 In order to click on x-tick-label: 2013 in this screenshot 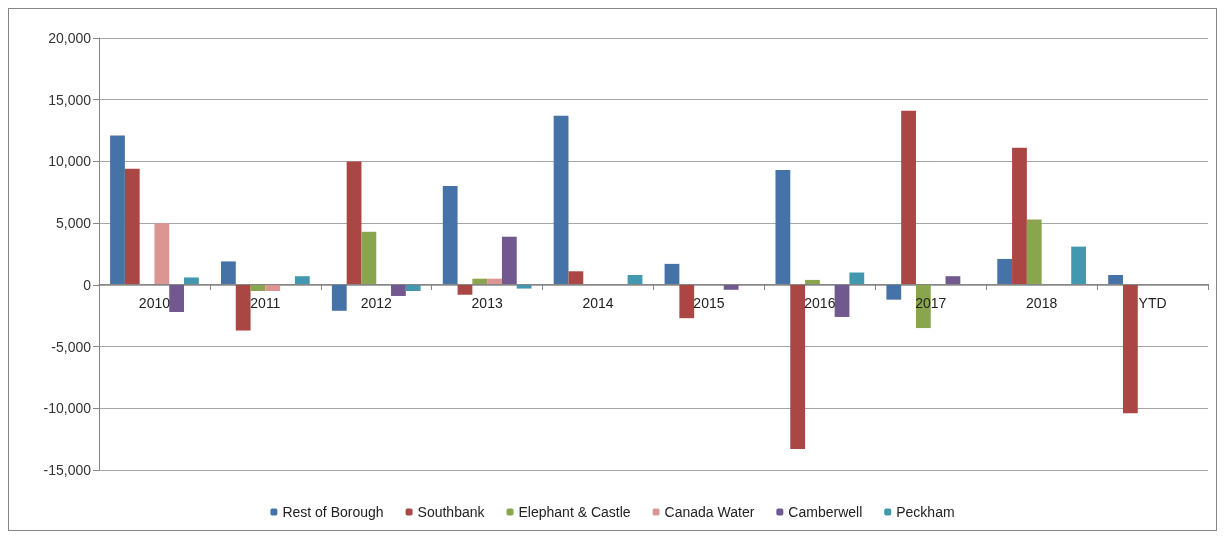, I will do `click(487, 303)`.